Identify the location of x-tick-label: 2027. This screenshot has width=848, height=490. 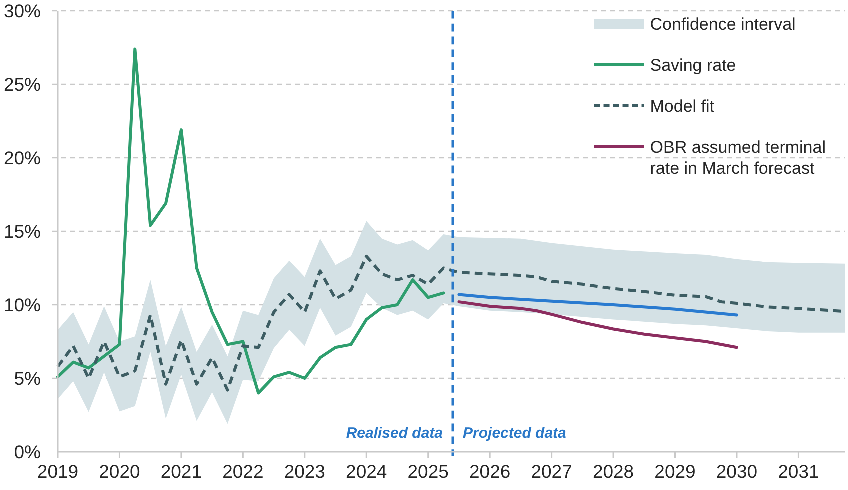
(551, 471).